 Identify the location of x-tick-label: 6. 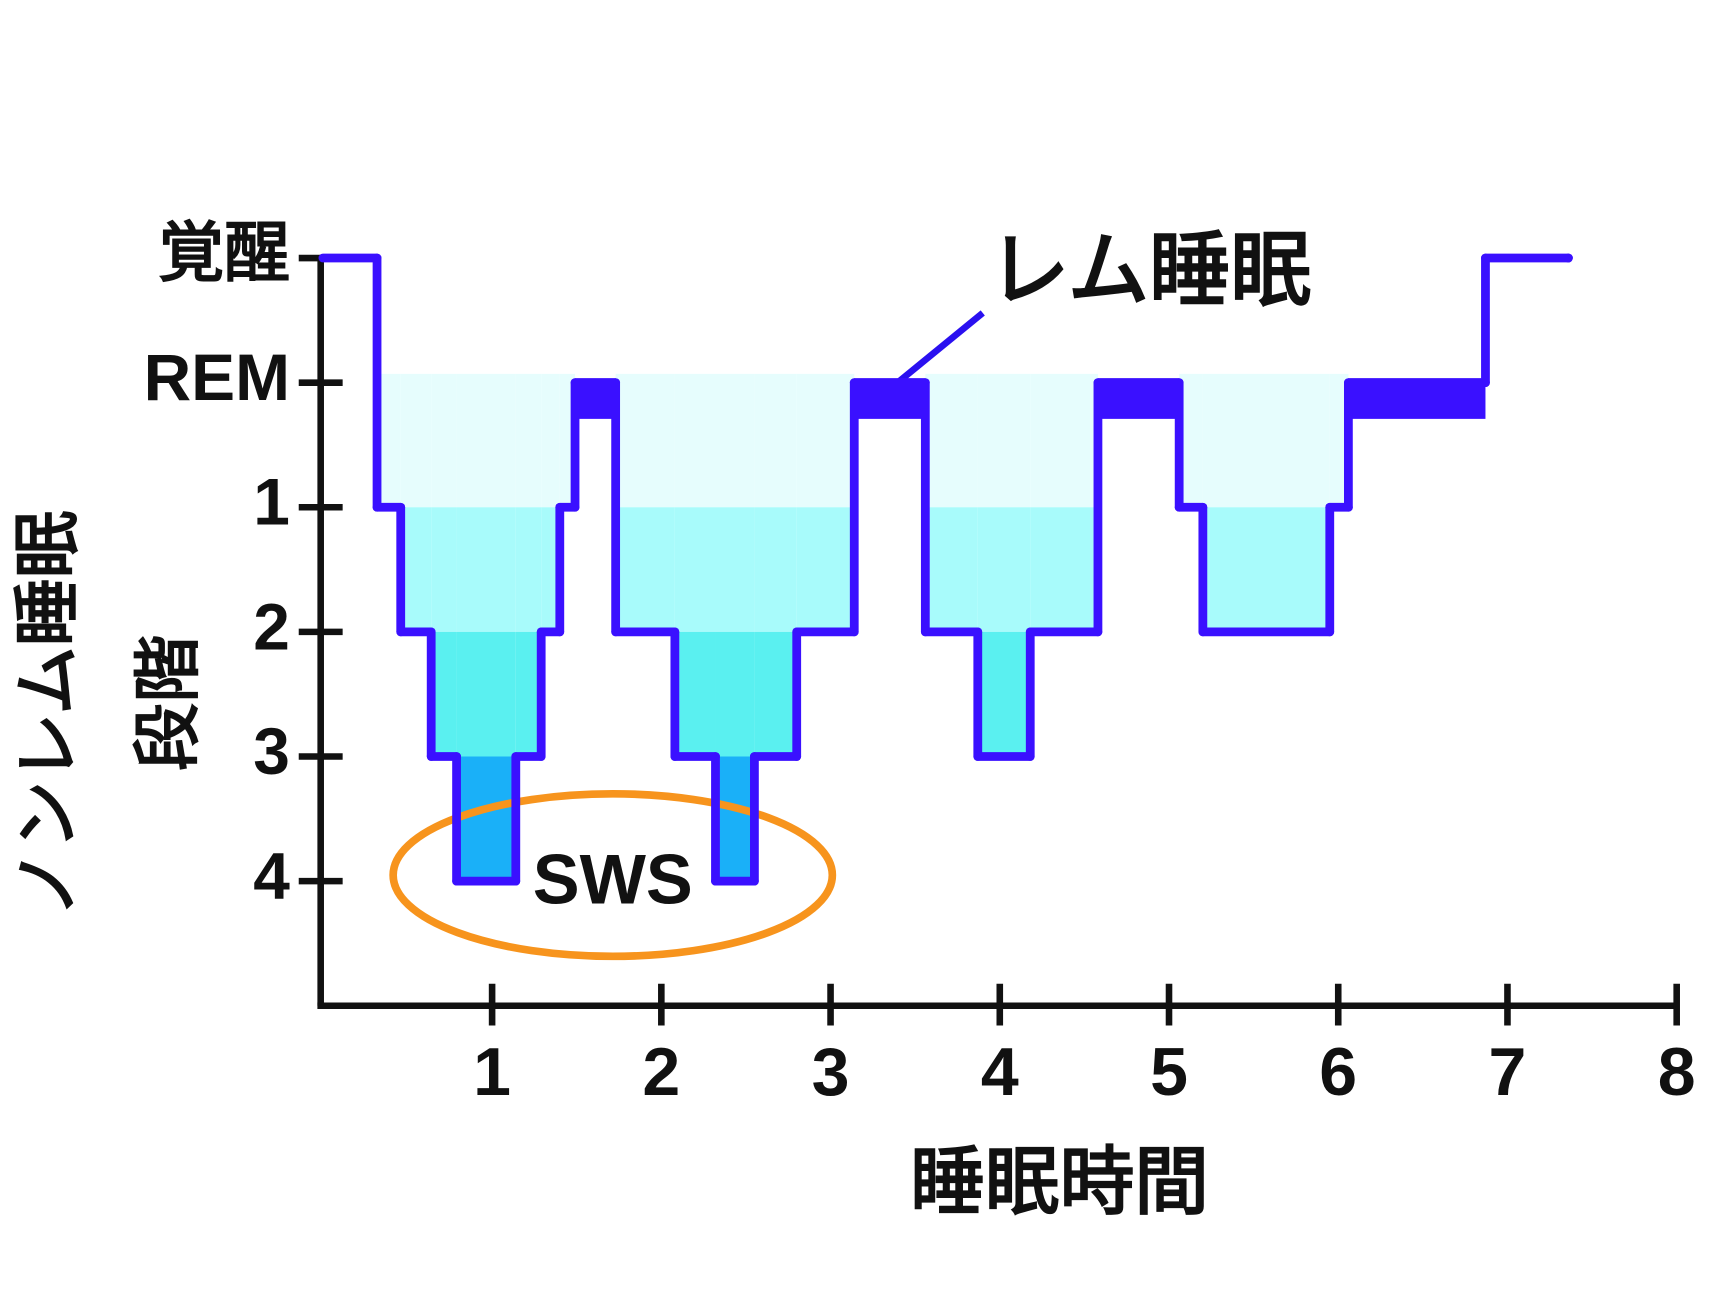
(1338, 1072).